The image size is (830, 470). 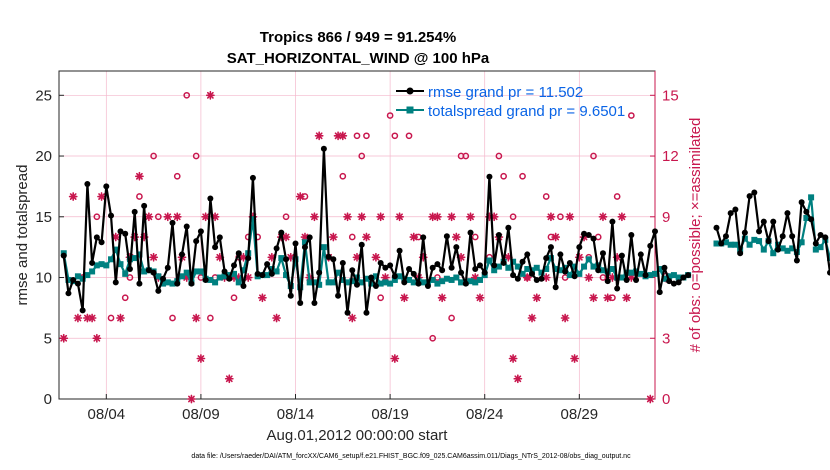 What do you see at coordinates (410, 91) in the screenshot?
I see `legend-rmse-marker` at bounding box center [410, 91].